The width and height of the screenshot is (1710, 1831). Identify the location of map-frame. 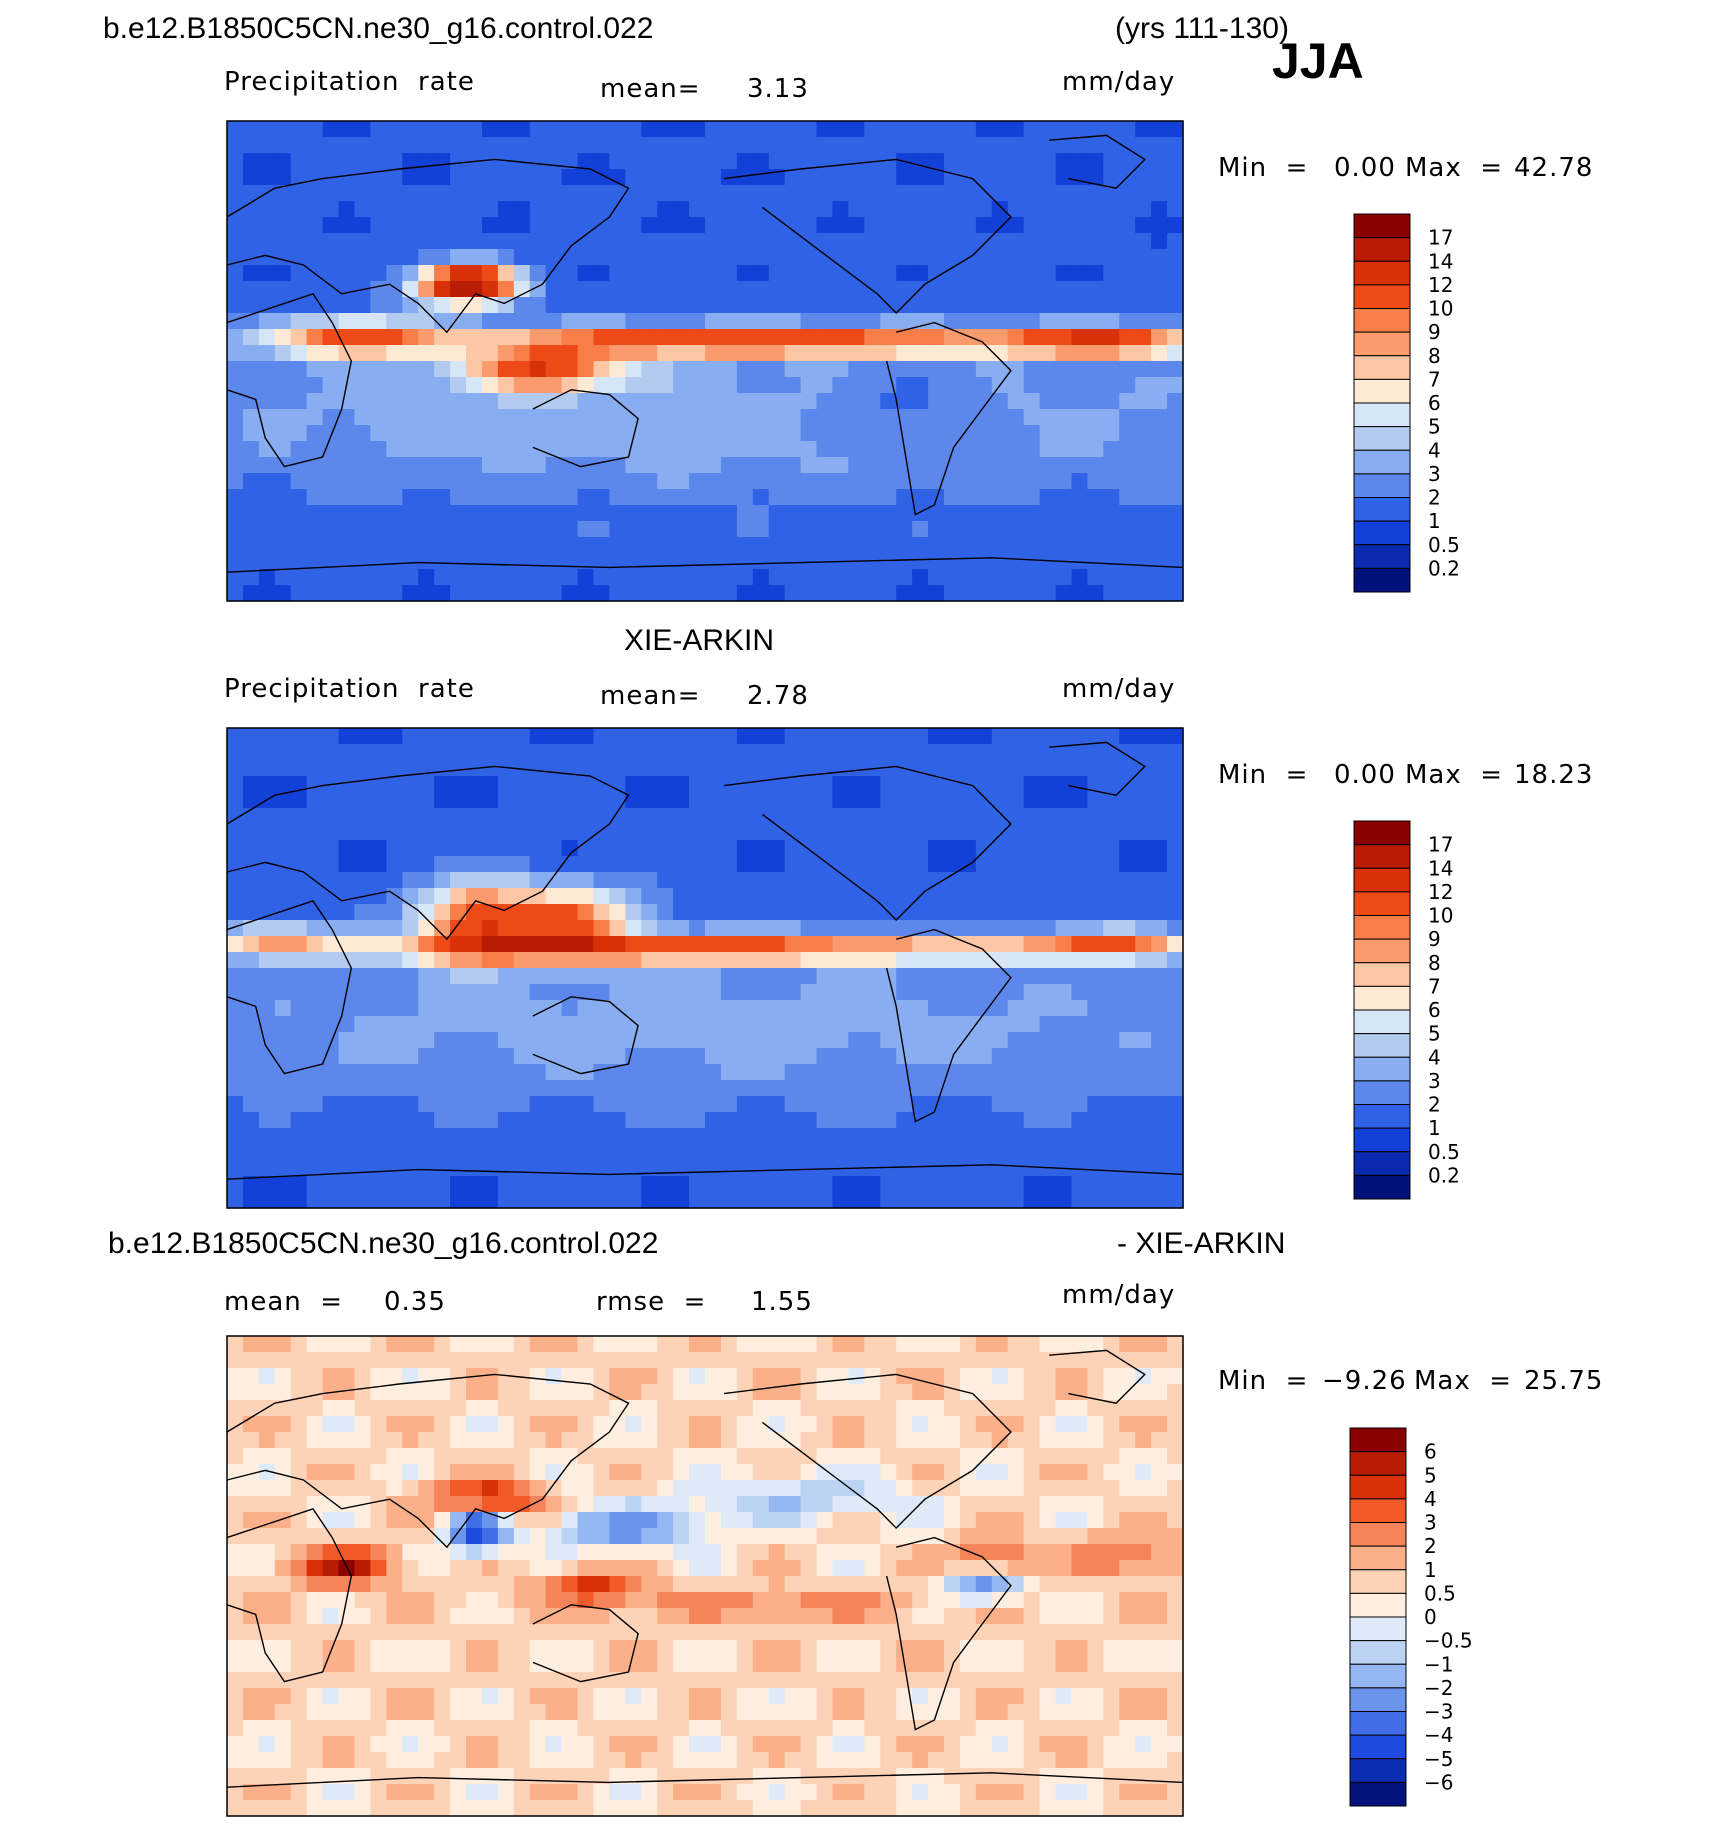
(705, 361).